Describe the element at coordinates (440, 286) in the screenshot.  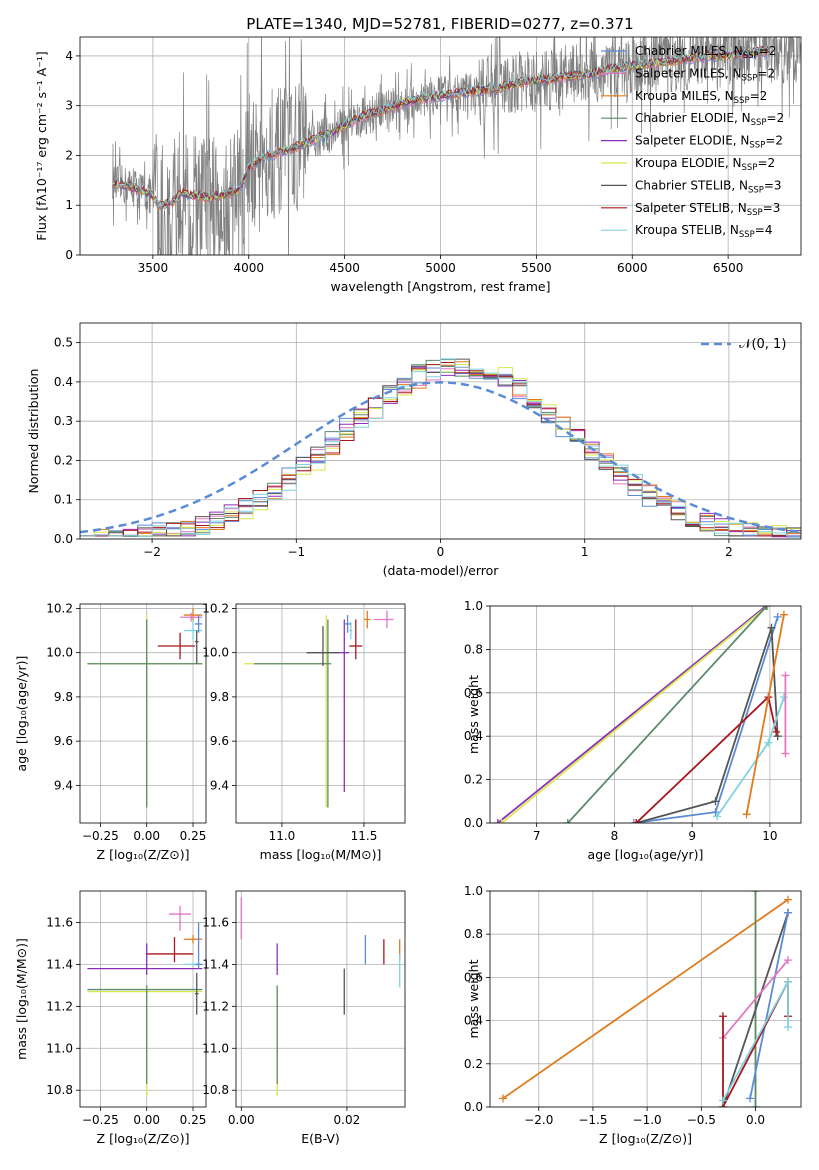
I see `x-axis-label: wavelength [Angstrom, rest frame]` at that location.